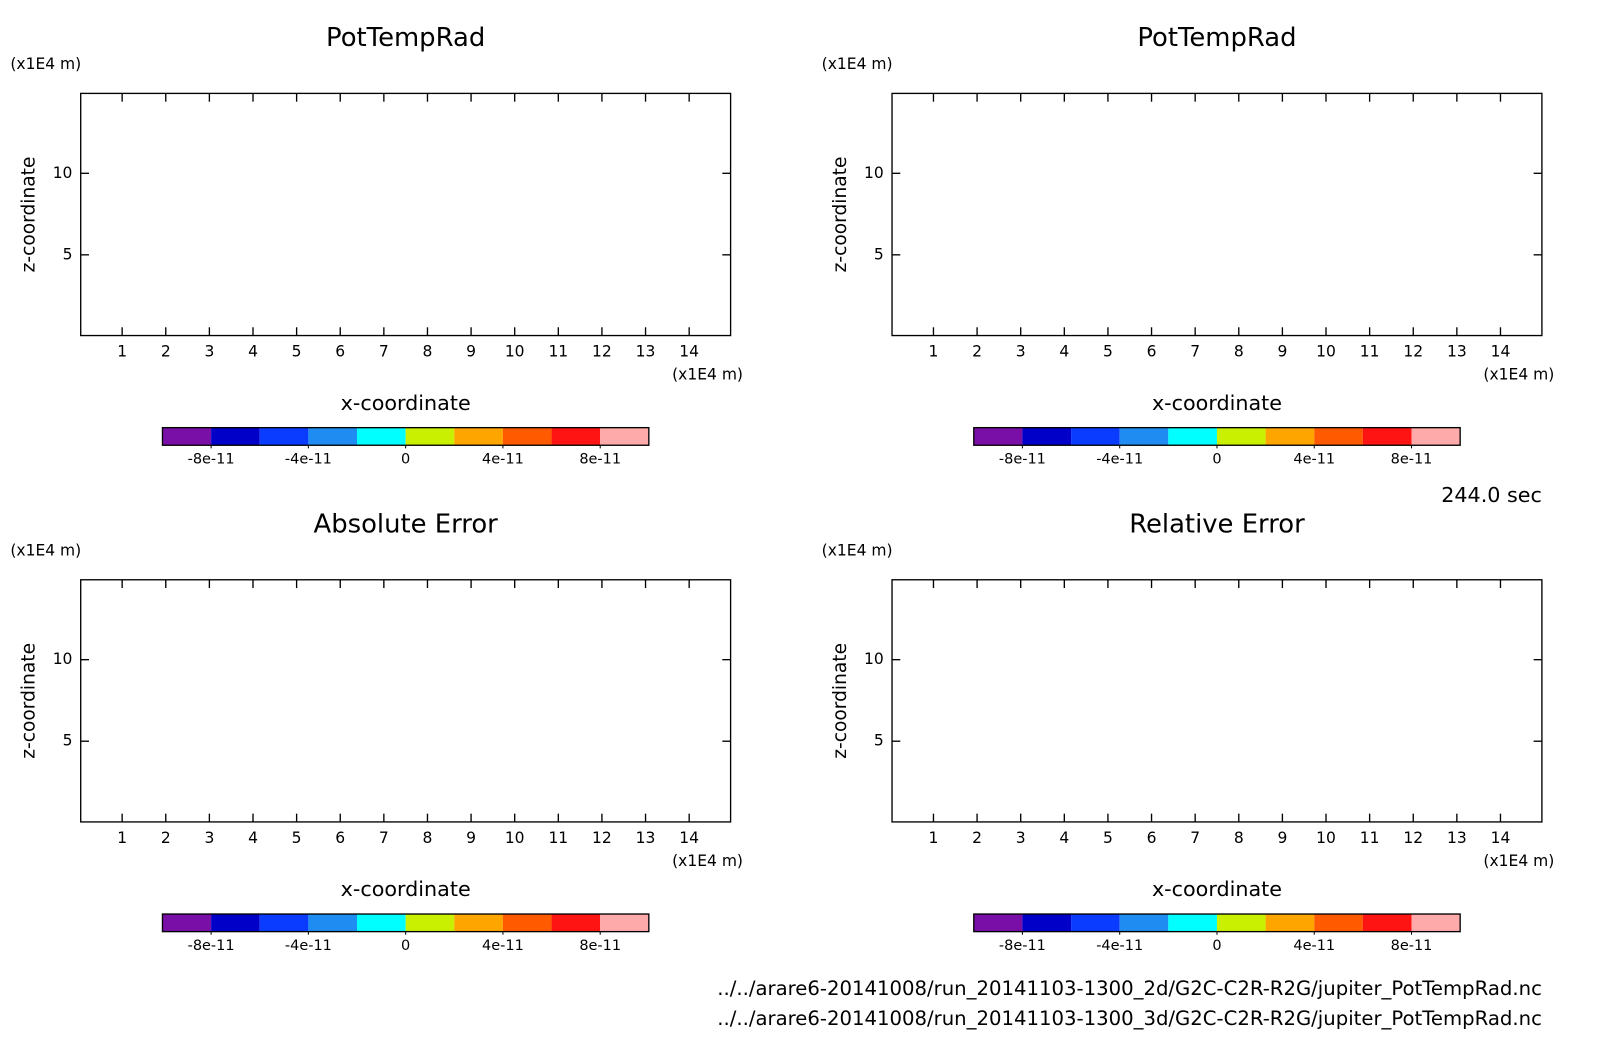 Image resolution: width=1604 pixels, height=1054 pixels. I want to click on panel-title: Relative Error, so click(1217, 524).